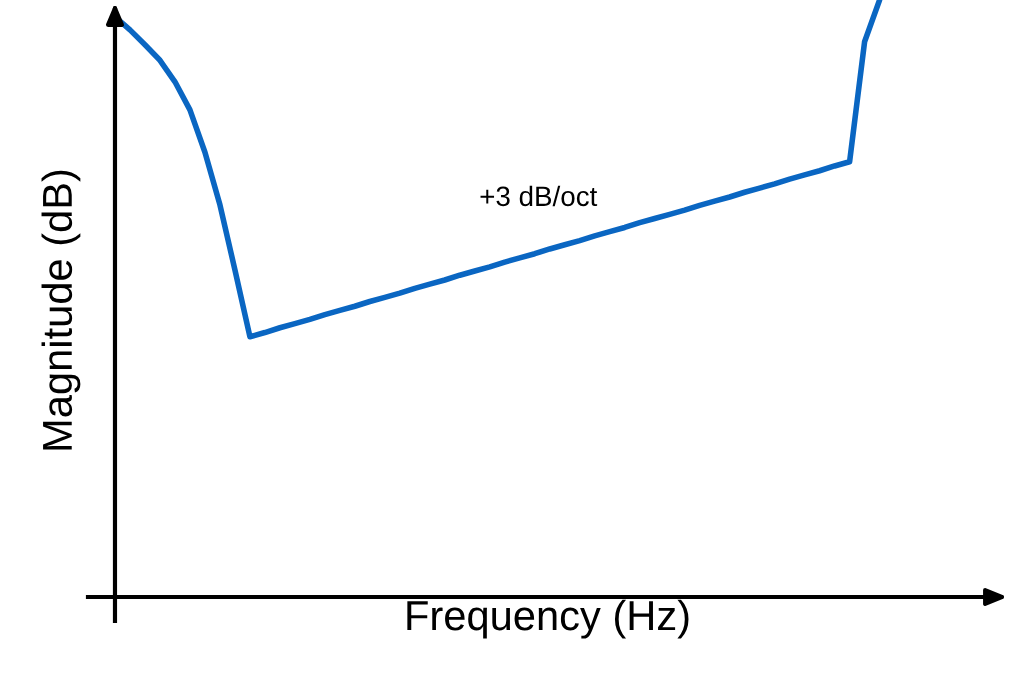 This screenshot has height=692, width=1018. What do you see at coordinates (539, 196) in the screenshot?
I see `annotation: +3 dB/oct` at bounding box center [539, 196].